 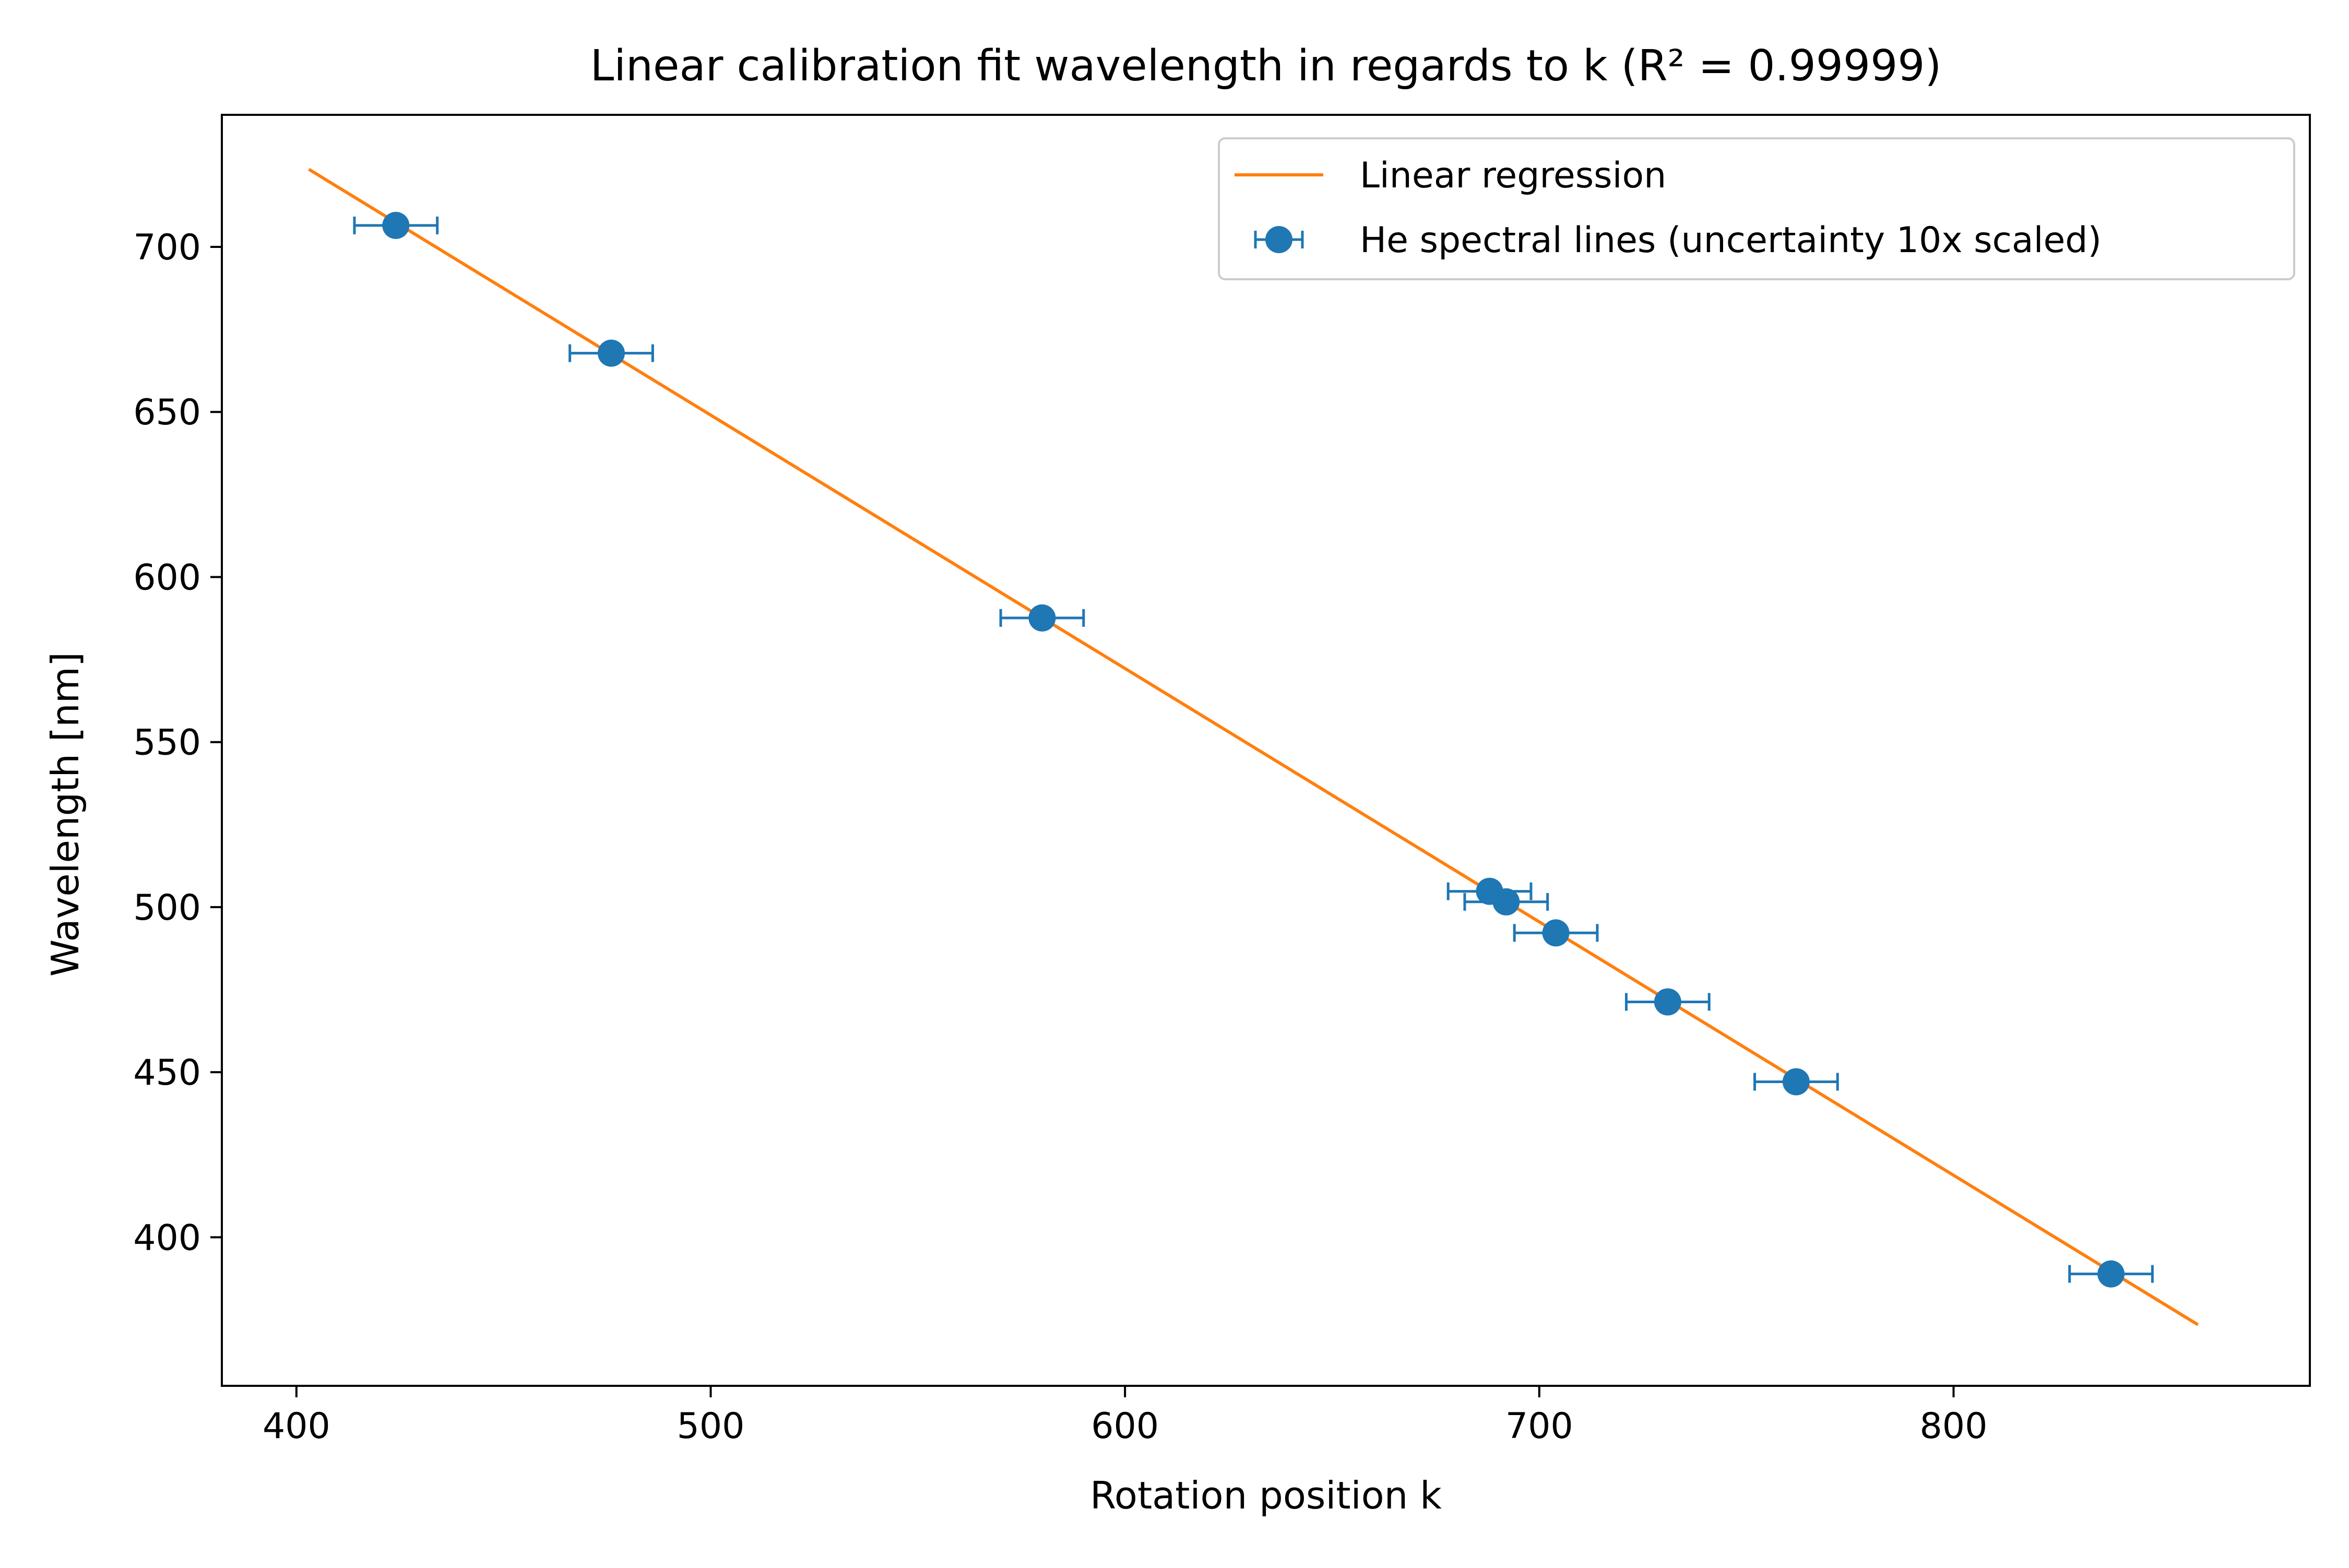 I want to click on x-tick-label: 700, so click(x=1539, y=1426).